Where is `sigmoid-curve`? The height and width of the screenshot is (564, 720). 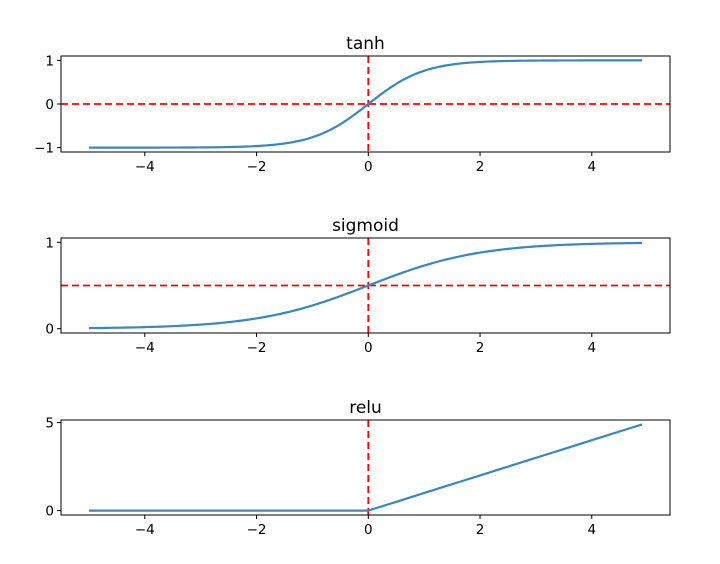 sigmoid-curve is located at coordinates (365, 285).